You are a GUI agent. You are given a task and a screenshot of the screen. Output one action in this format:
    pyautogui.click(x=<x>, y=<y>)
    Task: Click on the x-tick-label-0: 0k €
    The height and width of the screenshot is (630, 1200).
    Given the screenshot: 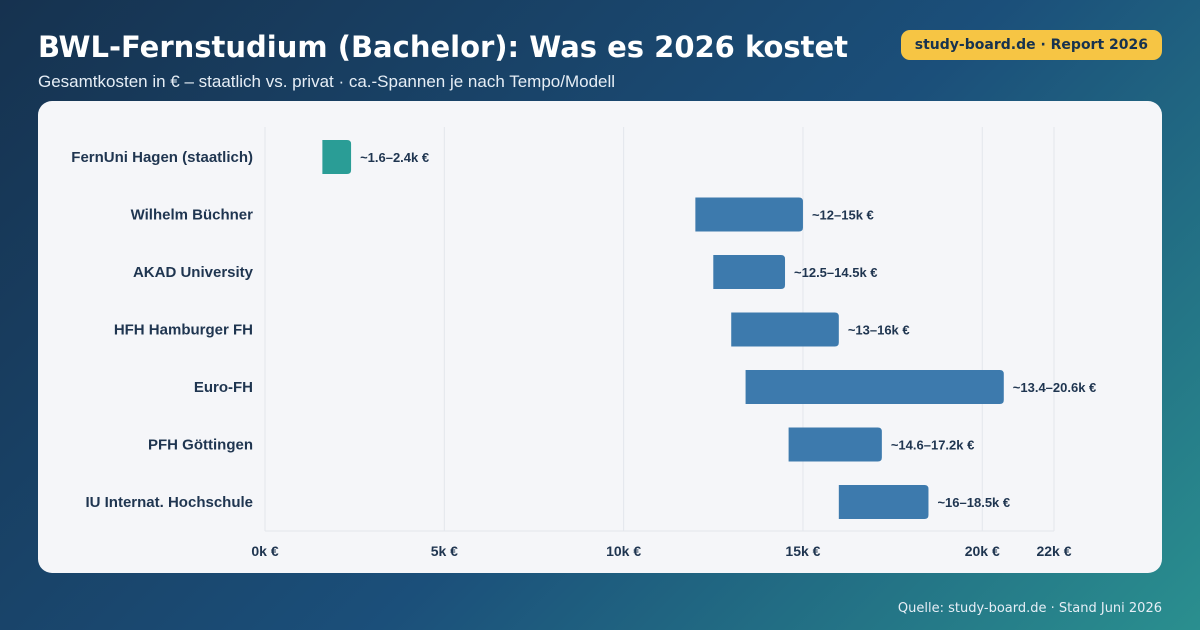 What is the action you would take?
    pyautogui.click(x=264, y=551)
    